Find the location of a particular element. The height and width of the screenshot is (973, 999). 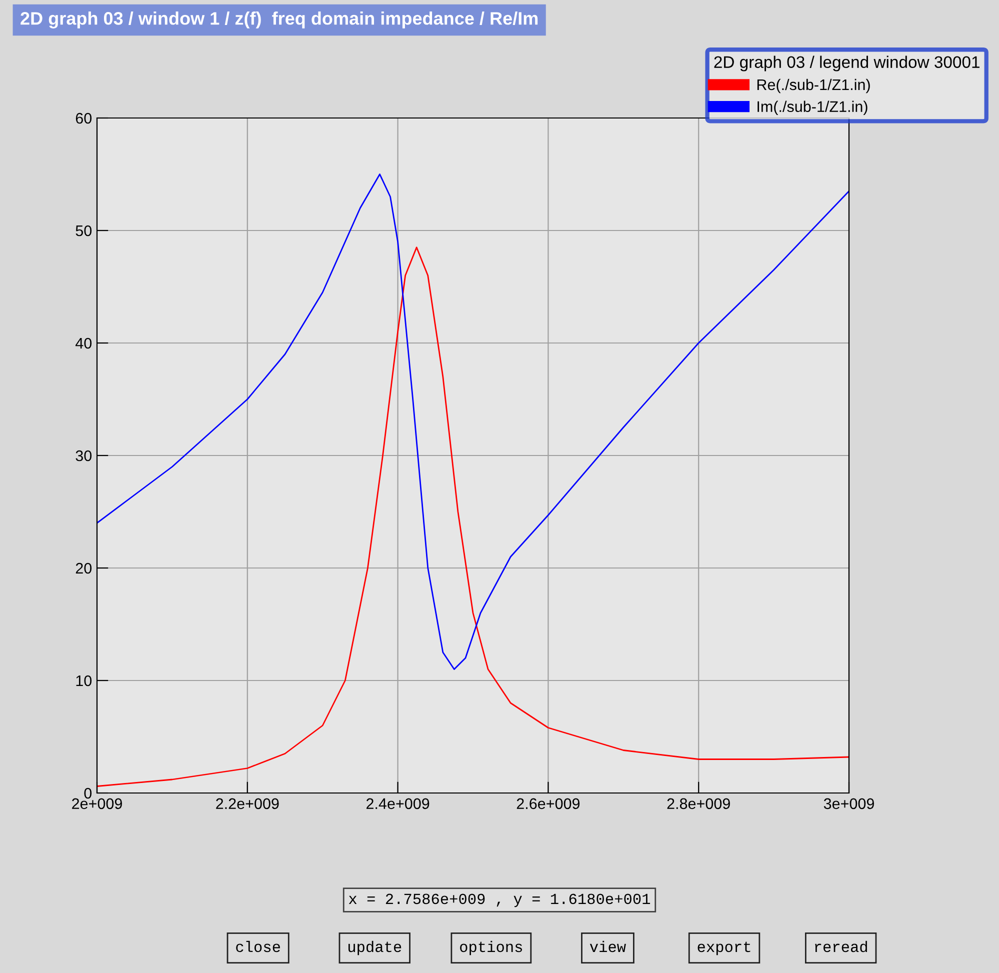

legend-title: 2D graph 03 / legend window 30001 is located at coordinates (847, 64).